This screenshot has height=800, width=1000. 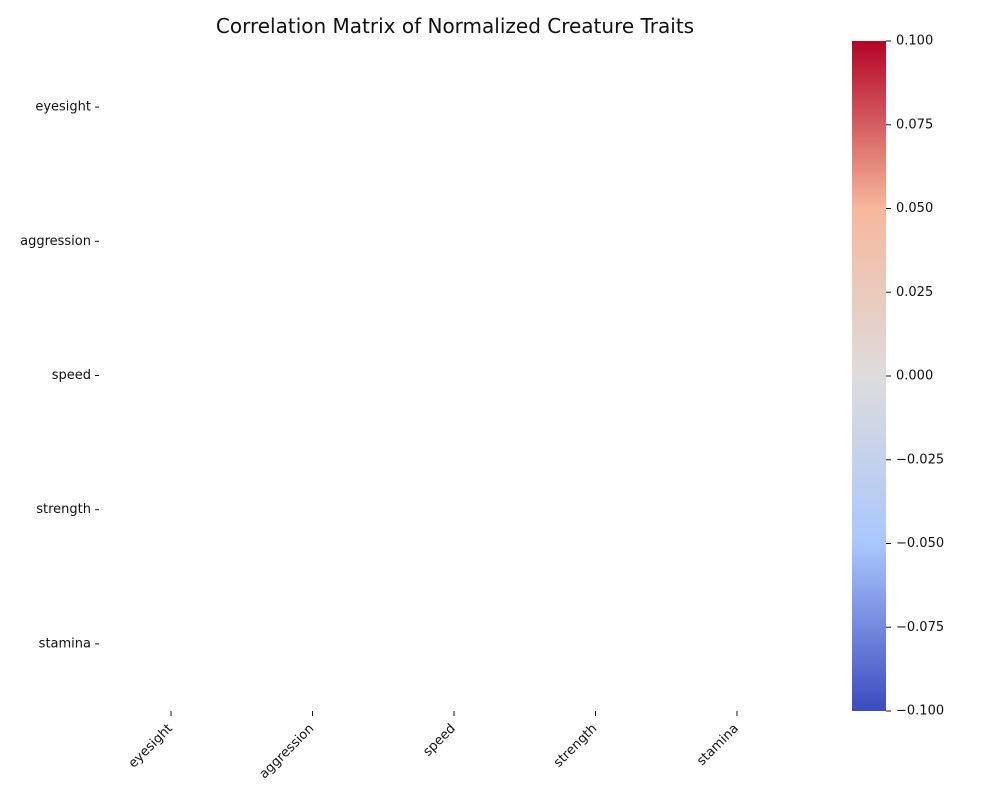 I want to click on x-tick-label: strength, so click(x=575, y=745).